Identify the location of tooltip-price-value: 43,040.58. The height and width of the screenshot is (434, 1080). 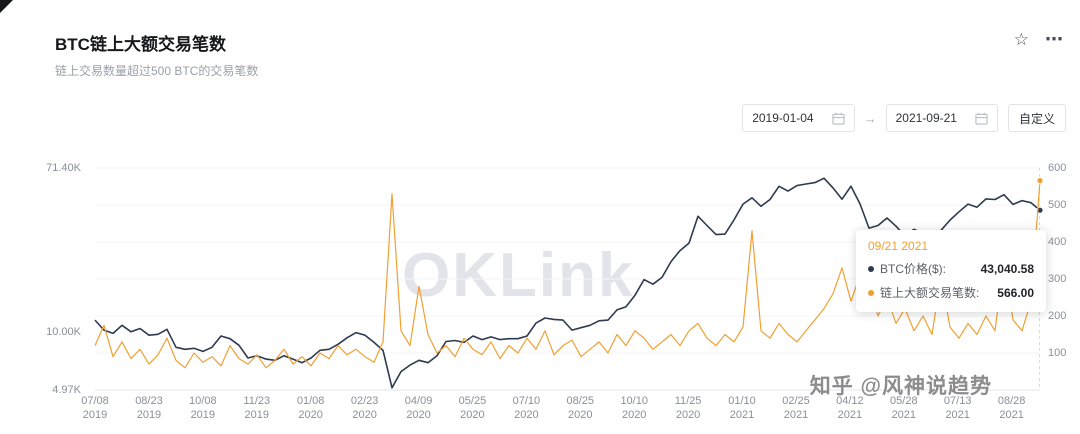
(1007, 268).